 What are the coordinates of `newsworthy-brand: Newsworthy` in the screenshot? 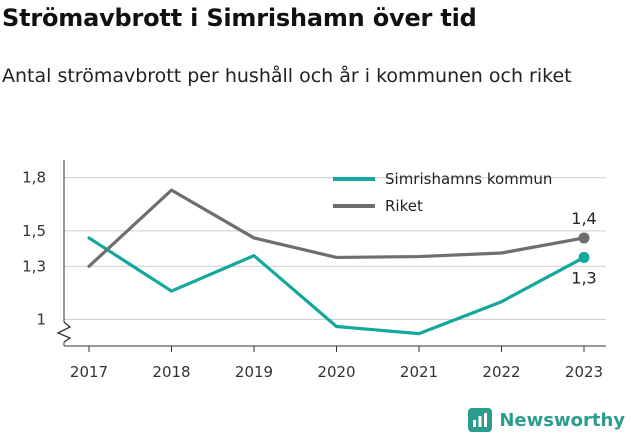 It's located at (546, 420).